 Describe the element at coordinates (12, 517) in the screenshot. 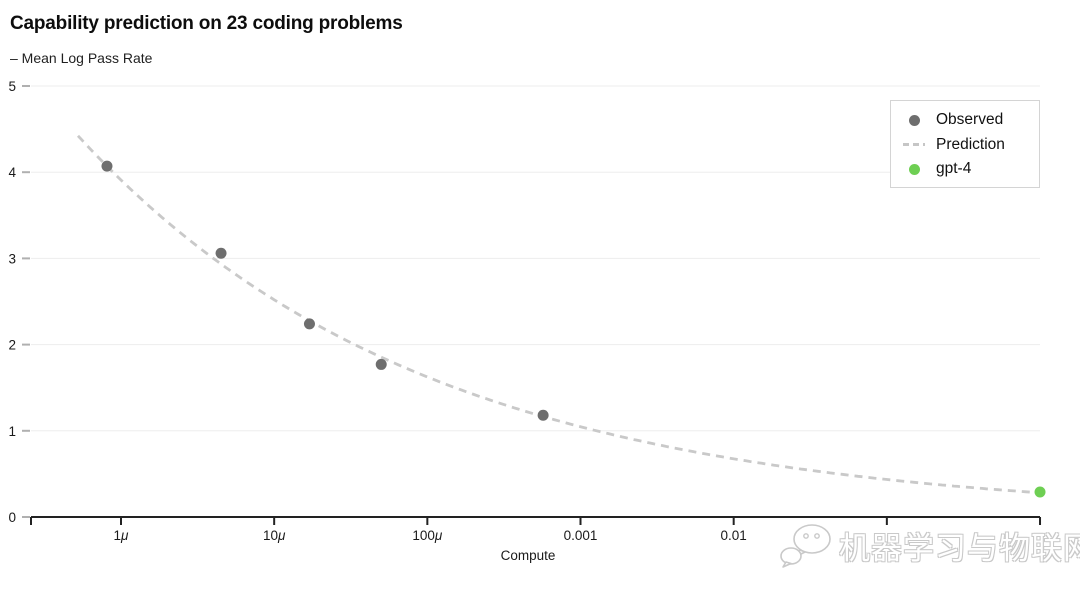

I see `y-tick-label: 0` at that location.